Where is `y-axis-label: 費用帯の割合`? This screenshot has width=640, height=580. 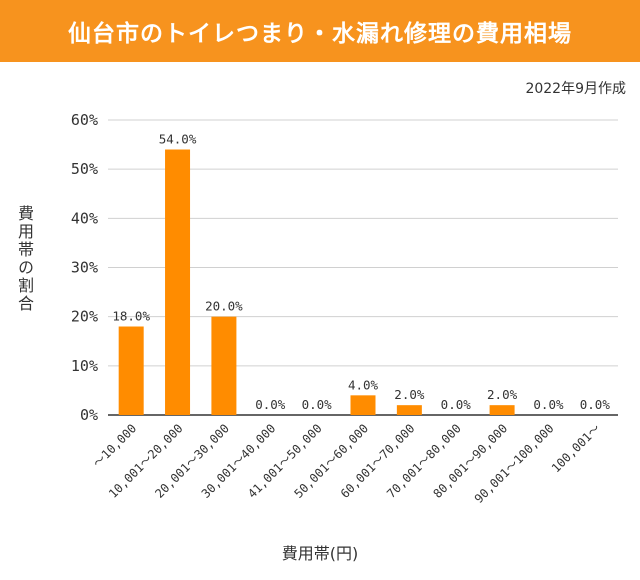 y-axis-label: 費用帯の割合 is located at coordinates (24, 259).